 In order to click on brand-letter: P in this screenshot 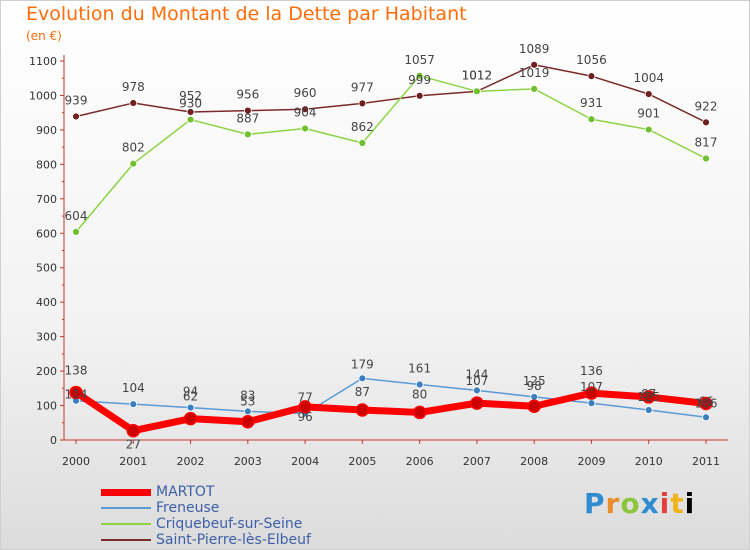, I will do `click(595, 503)`.